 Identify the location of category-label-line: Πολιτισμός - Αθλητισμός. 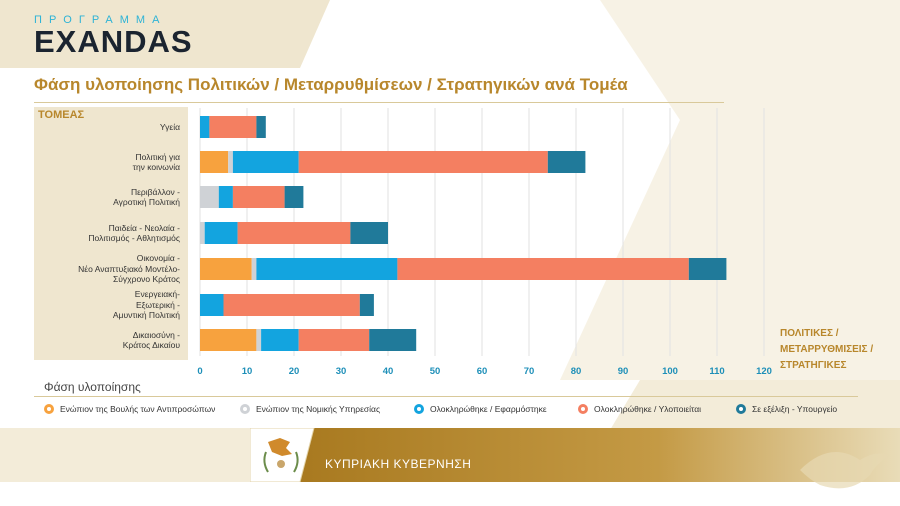
(134, 238).